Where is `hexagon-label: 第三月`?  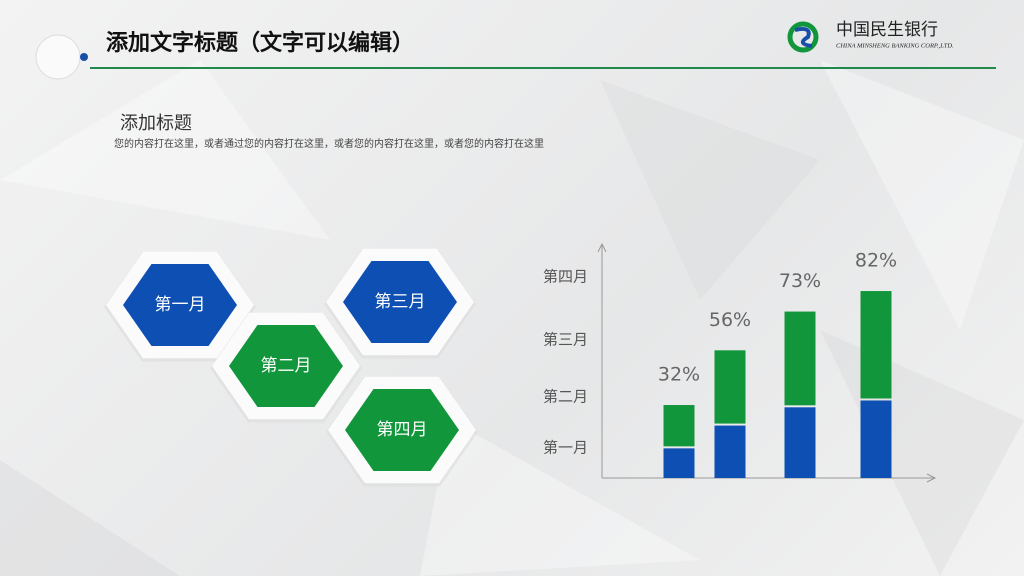
hexagon-label: 第三月 is located at coordinates (400, 302).